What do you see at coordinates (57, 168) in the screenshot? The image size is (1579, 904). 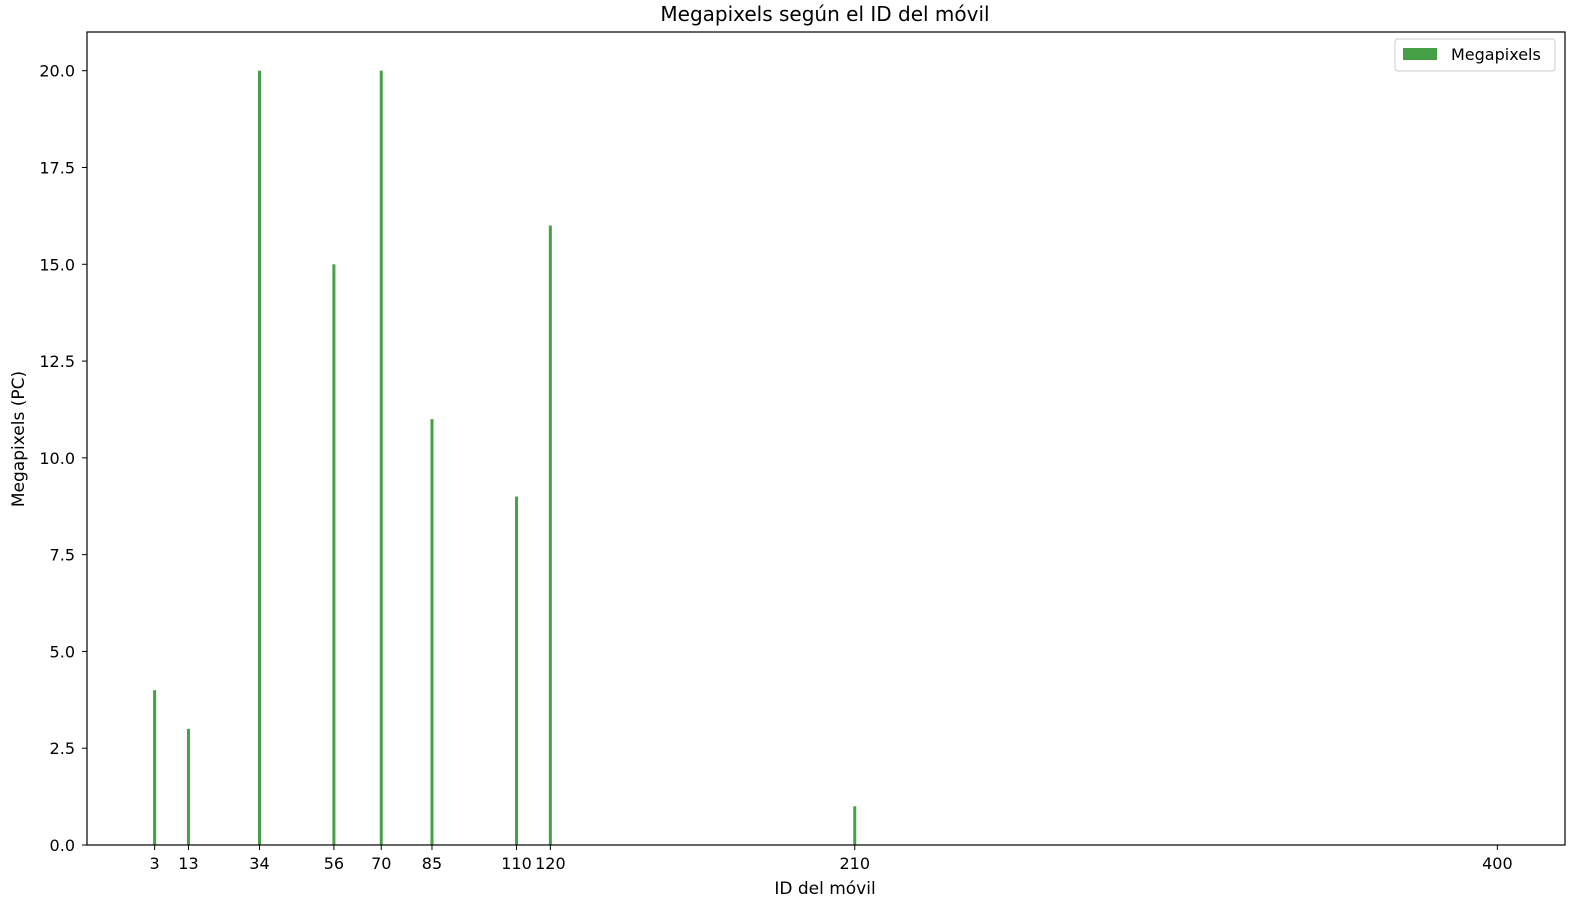 I see `y-tick-label: 17.5` at bounding box center [57, 168].